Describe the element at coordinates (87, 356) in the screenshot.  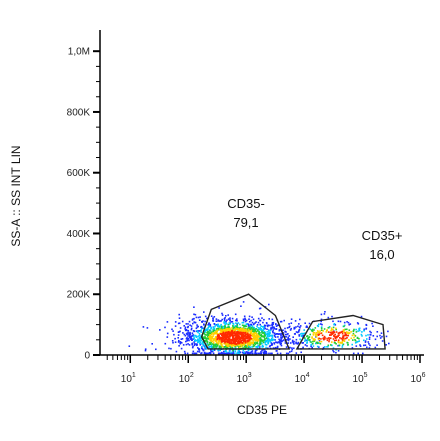
I see `y-tick-label: 0` at that location.